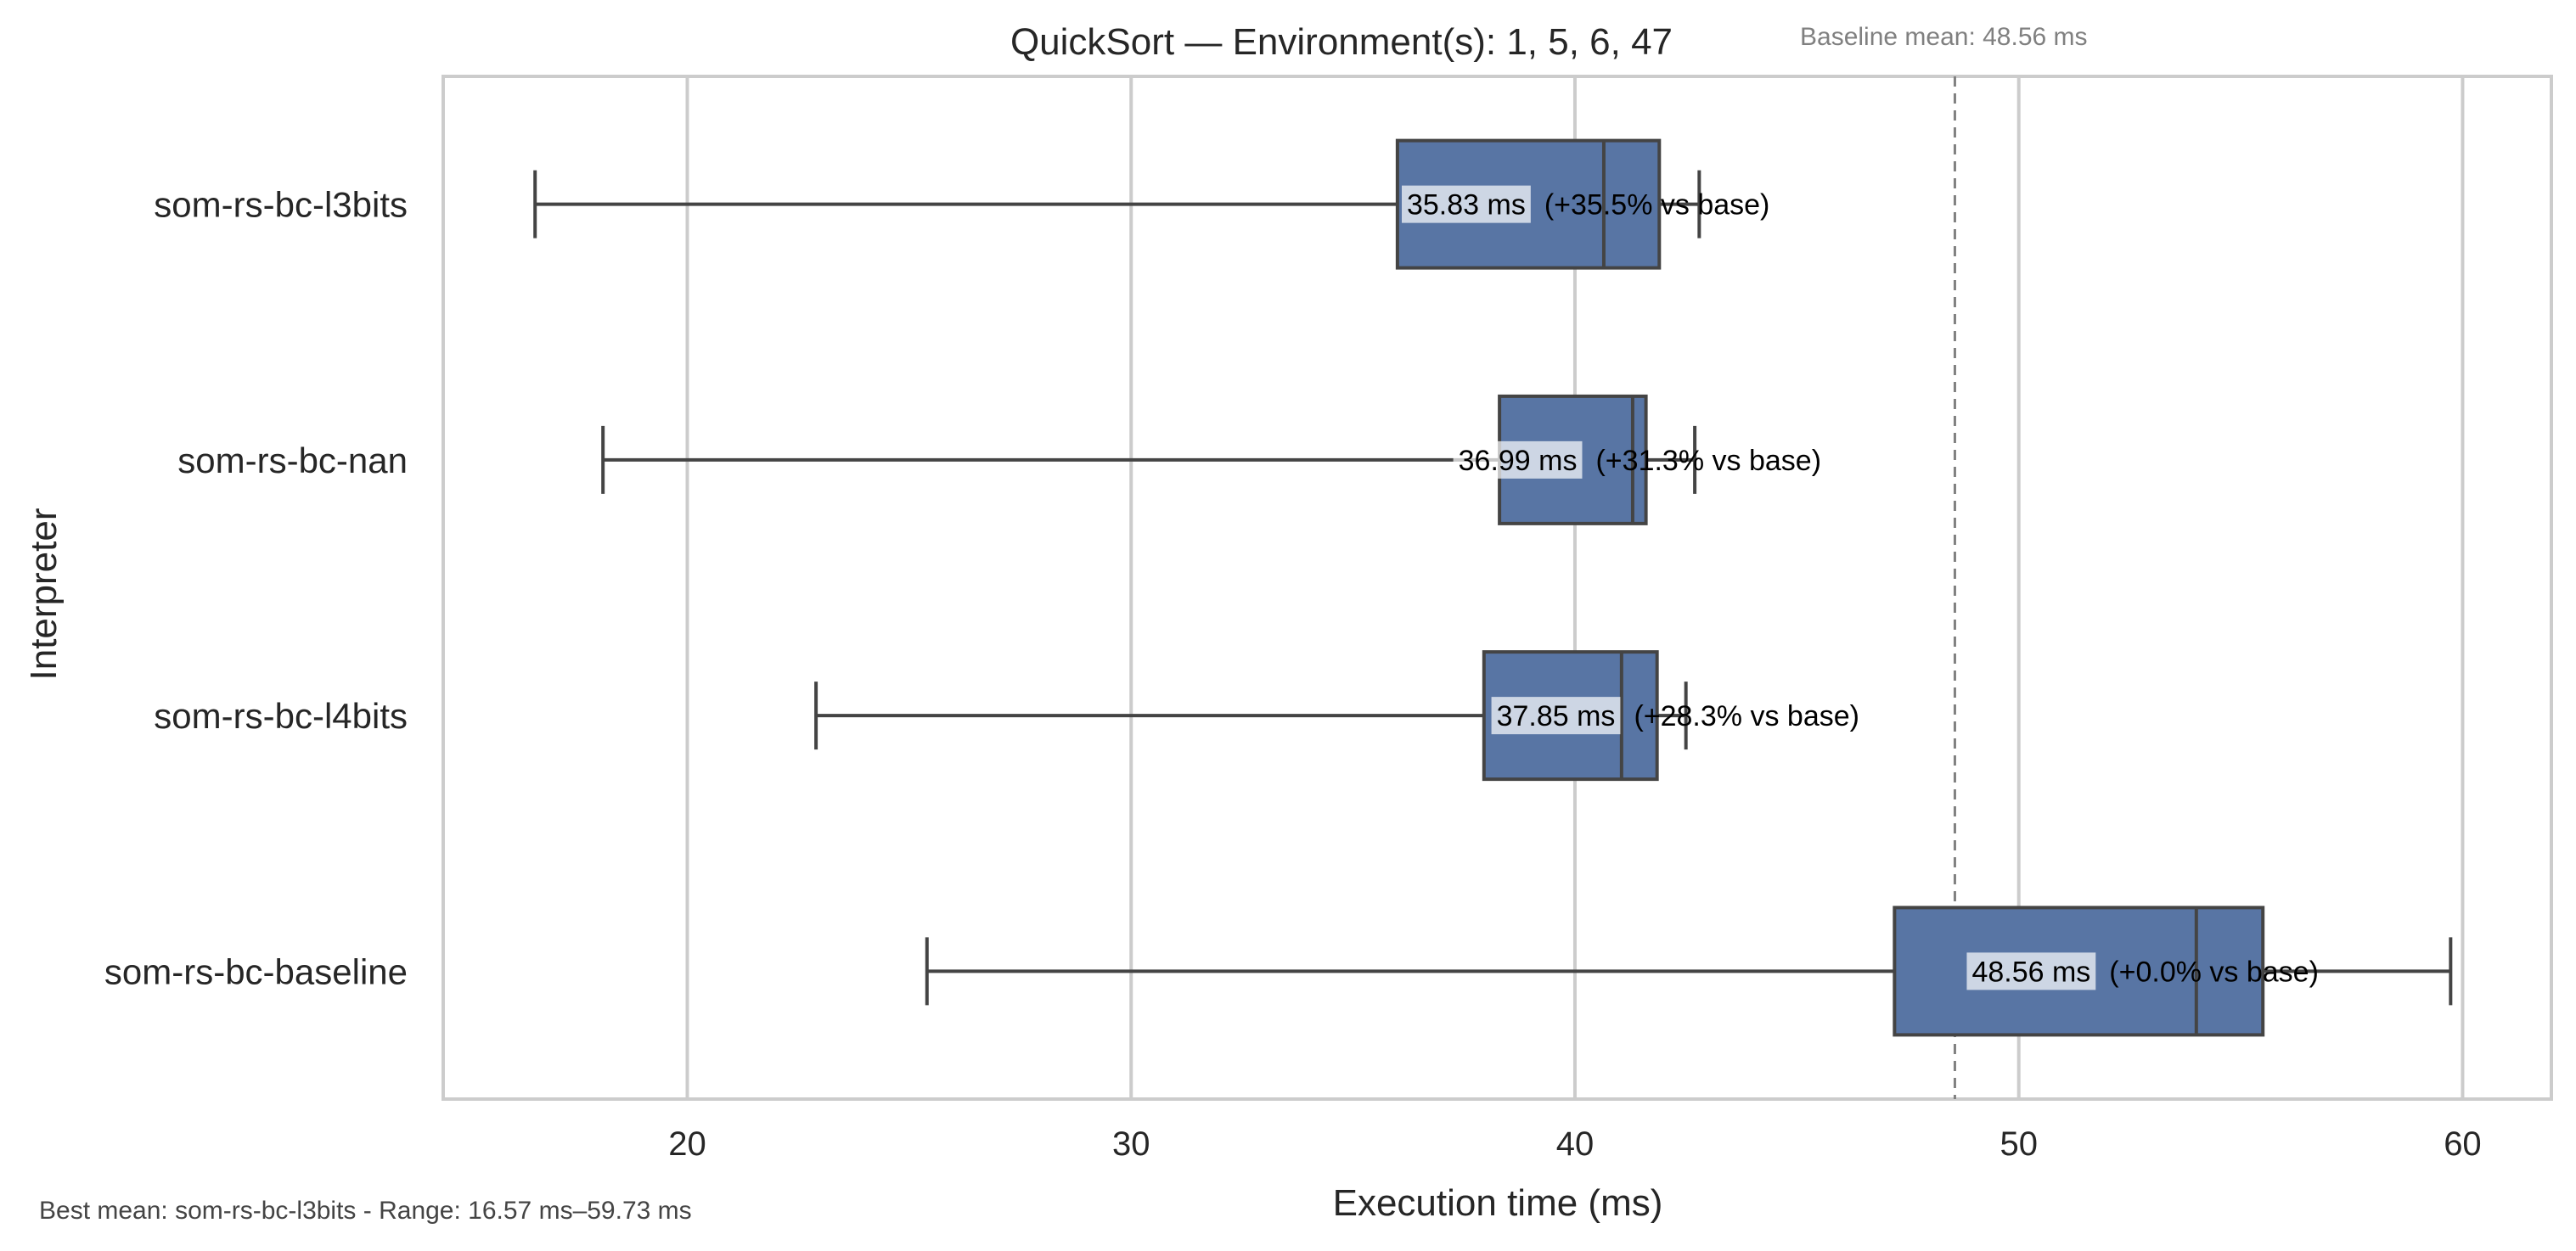  I want to click on annotation-som-rs-bc-l4bits: 37.85 ms (+28.3% vs base), so click(1675, 716).